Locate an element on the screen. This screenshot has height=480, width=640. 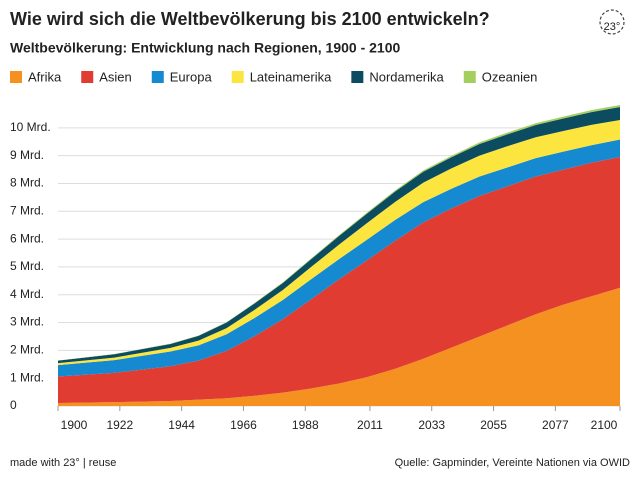
y-tick-label: 4 Mrd. is located at coordinates (27, 294).